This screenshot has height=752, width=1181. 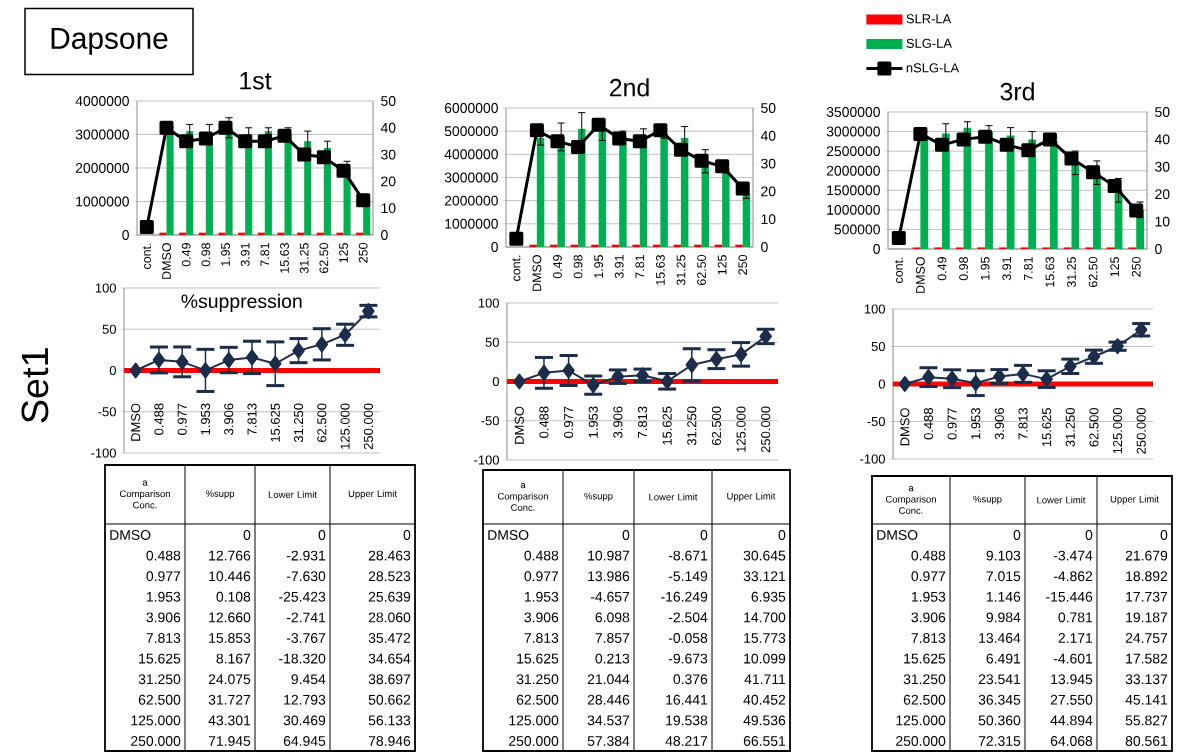 What do you see at coordinates (1146, 638) in the screenshot?
I see `text: 24.757` at bounding box center [1146, 638].